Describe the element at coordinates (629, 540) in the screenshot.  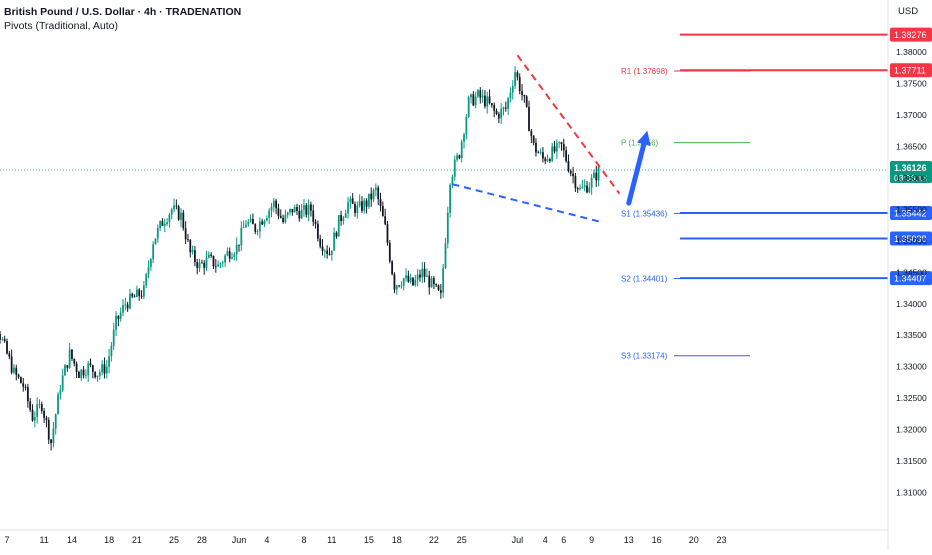
I see `time-tick-label: 13` at that location.